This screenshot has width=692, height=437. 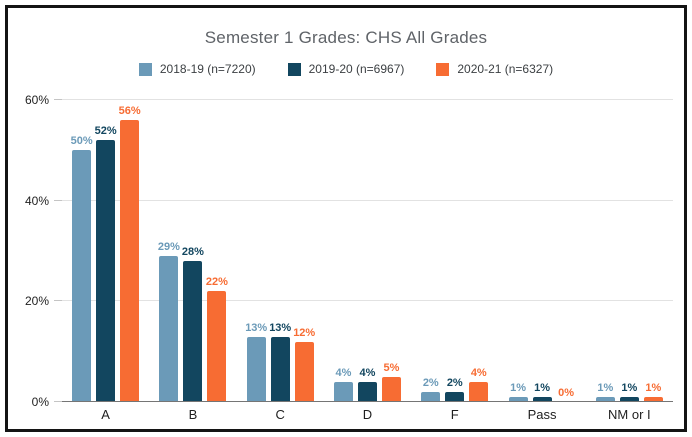 What do you see at coordinates (356, 69) in the screenshot?
I see `legend-label: 2019-20 (n=6967)` at bounding box center [356, 69].